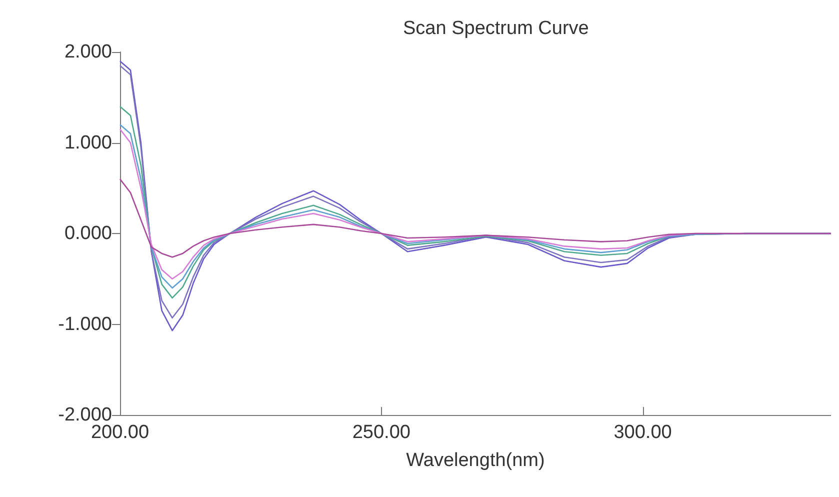  What do you see at coordinates (88, 52) in the screenshot?
I see `y-tick-label: 2.000` at bounding box center [88, 52].